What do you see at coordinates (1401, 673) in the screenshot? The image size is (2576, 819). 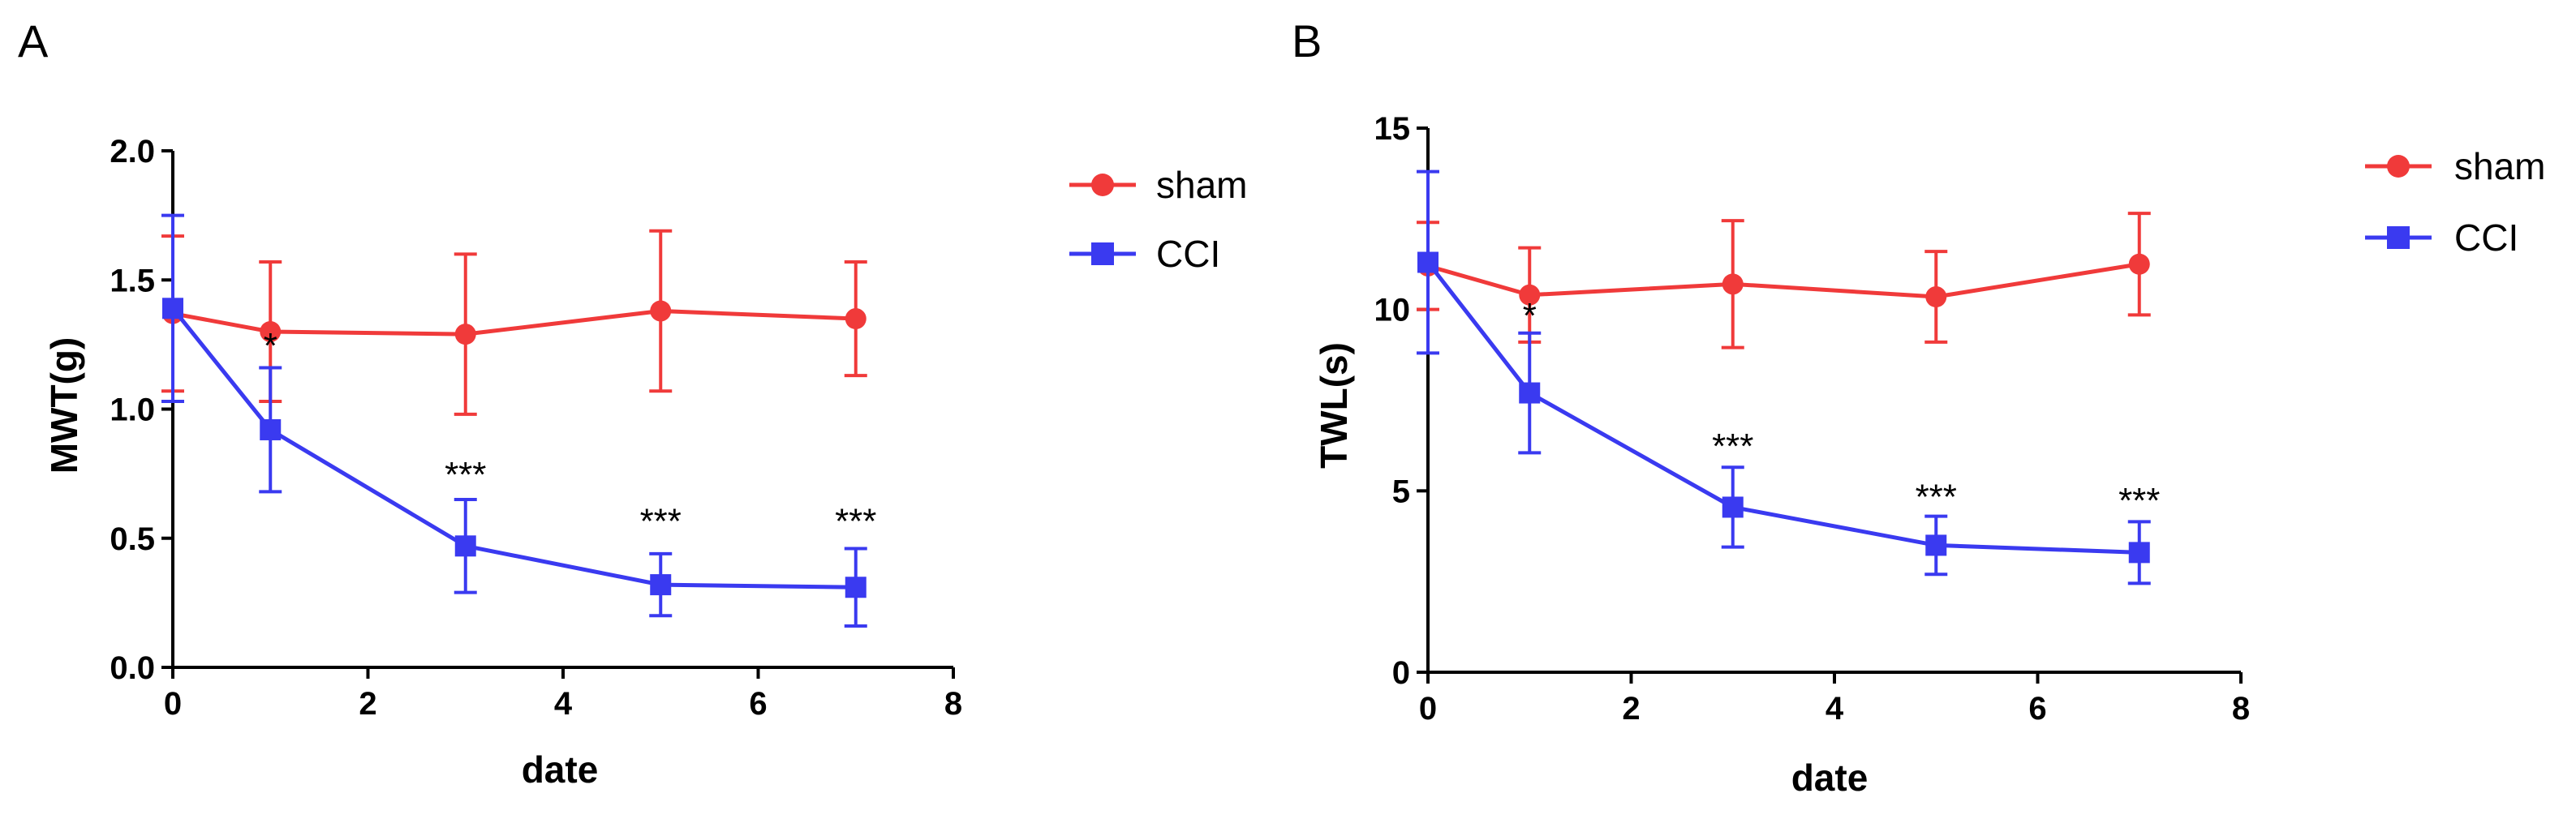 I see `y-tick-label: 0` at bounding box center [1401, 673].